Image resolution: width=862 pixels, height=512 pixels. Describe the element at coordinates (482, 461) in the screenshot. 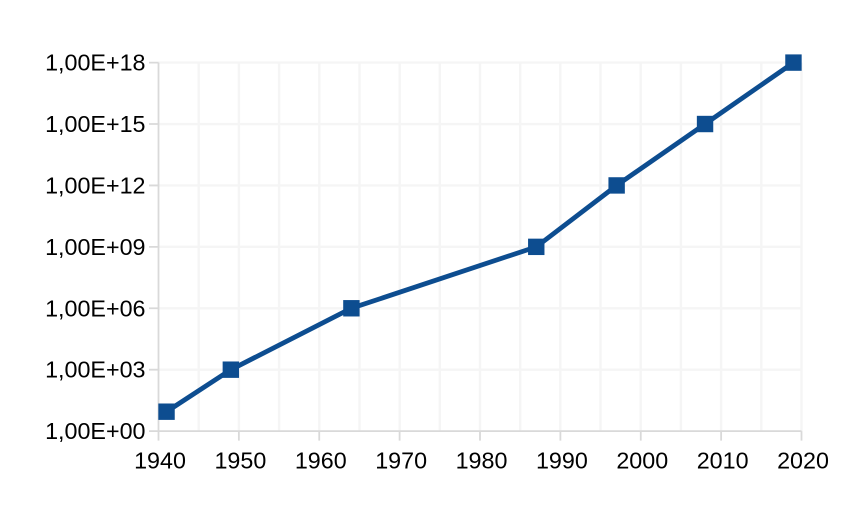

I see `svg-text: 1980` at that location.